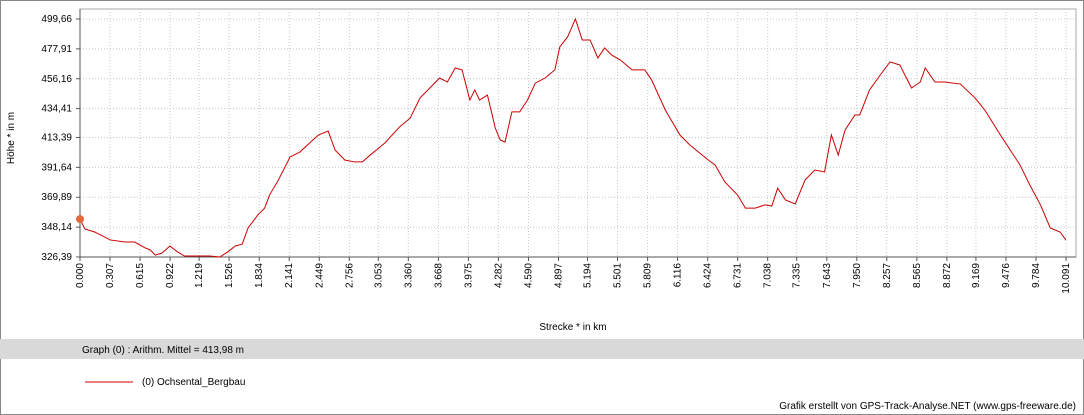 This screenshot has height=415, width=1084. I want to click on x-tick-label: 1.834, so click(259, 275).